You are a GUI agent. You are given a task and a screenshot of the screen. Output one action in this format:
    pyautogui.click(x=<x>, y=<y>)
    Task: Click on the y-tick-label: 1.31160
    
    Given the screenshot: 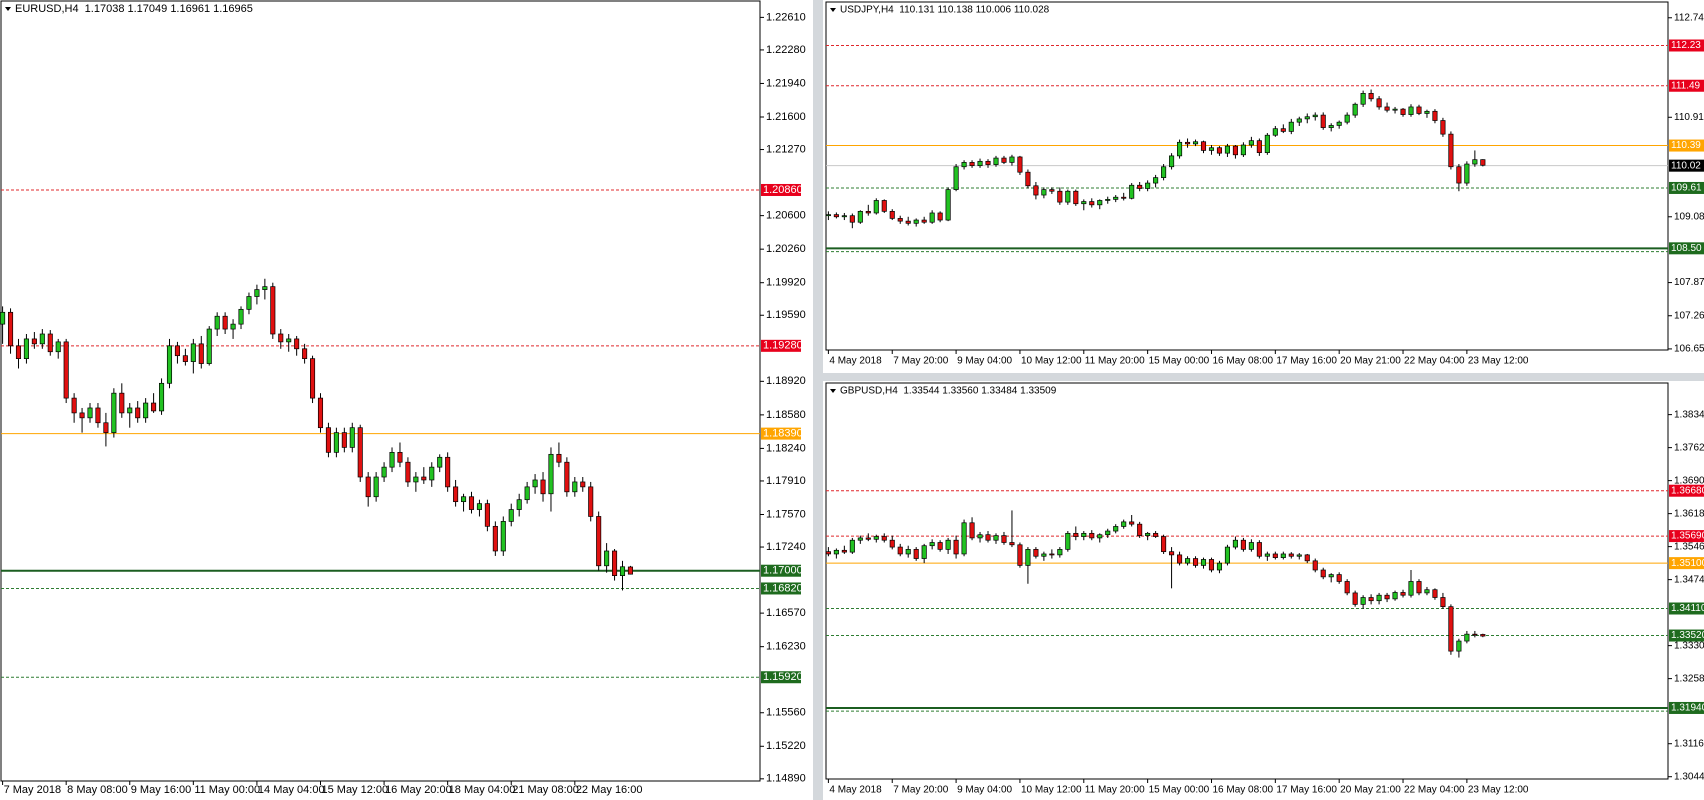 What is the action you would take?
    pyautogui.click(x=1689, y=743)
    